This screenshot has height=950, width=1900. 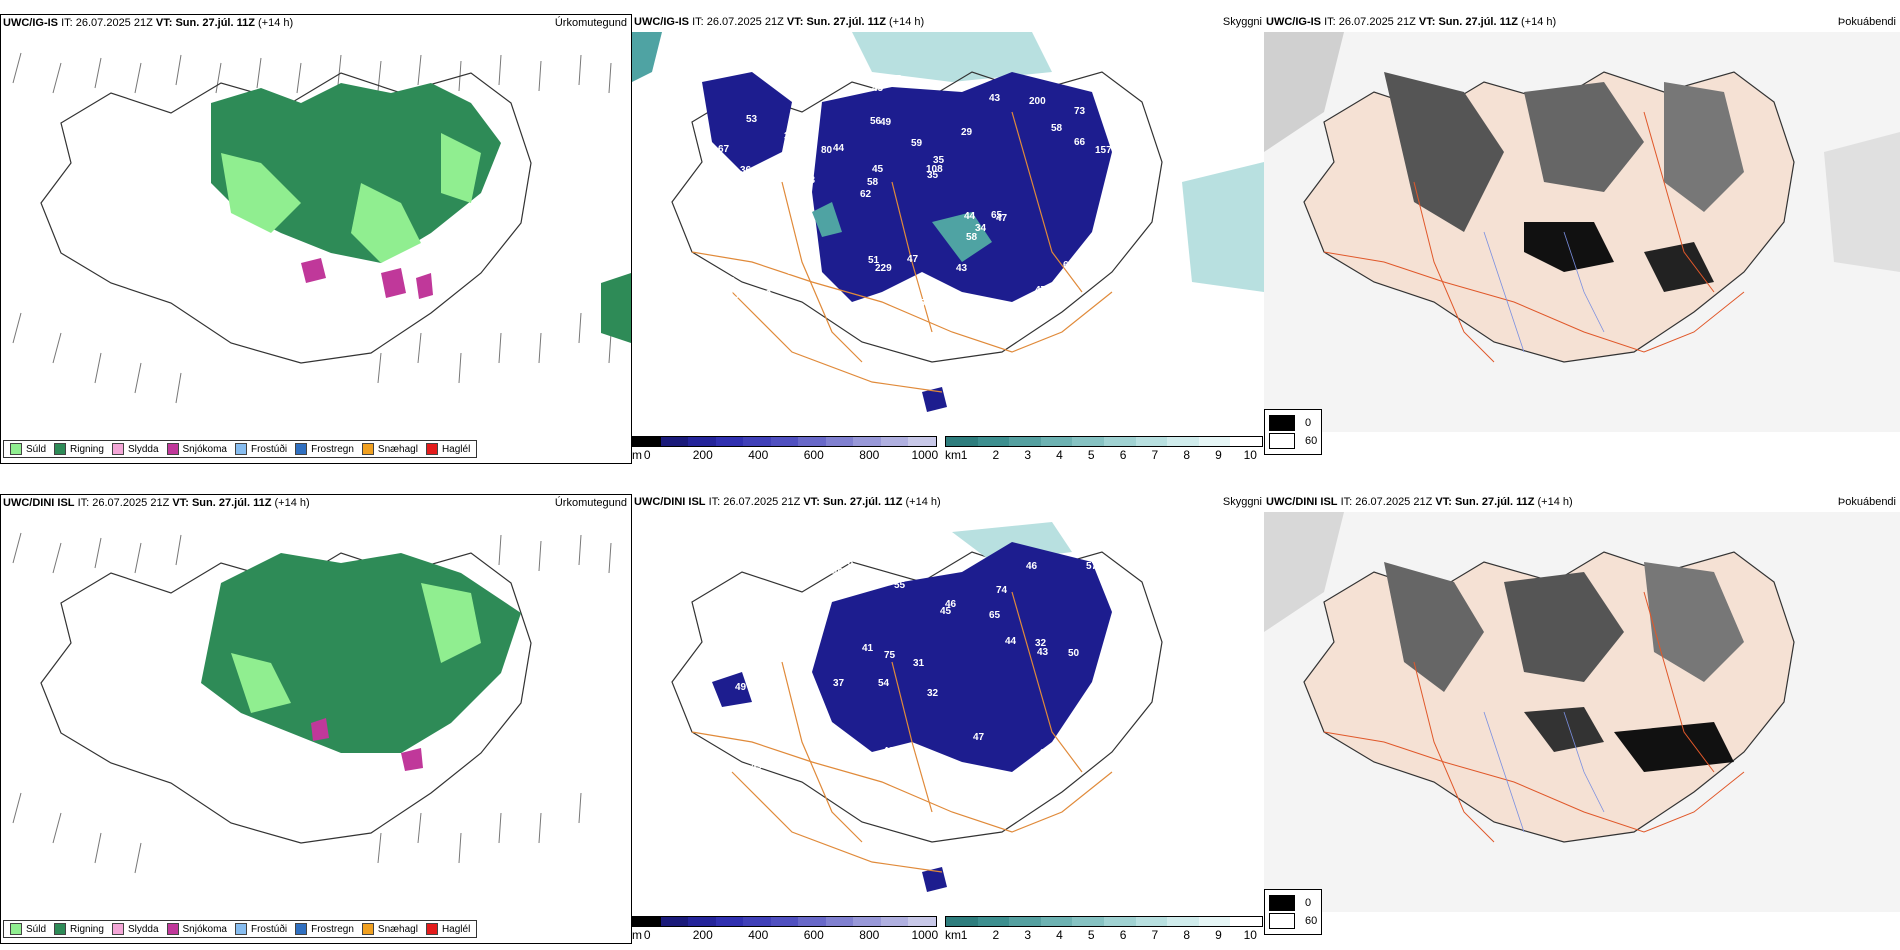 What do you see at coordinates (766, 649) in the screenshot?
I see `visibility-value: 38` at bounding box center [766, 649].